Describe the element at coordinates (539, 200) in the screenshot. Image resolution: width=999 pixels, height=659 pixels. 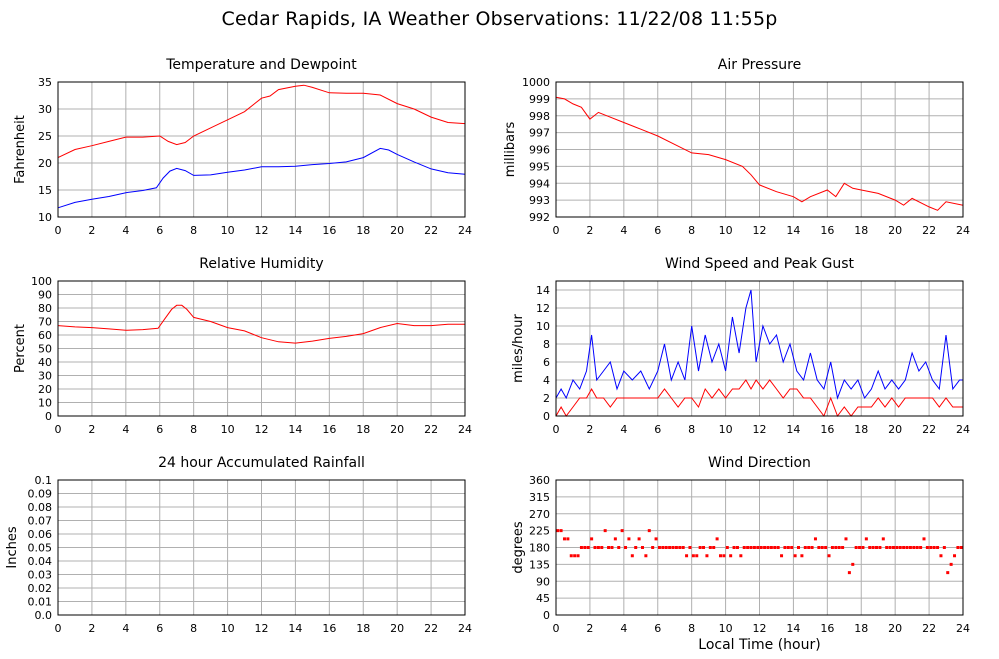
I see `y-tick-label: 993` at that location.